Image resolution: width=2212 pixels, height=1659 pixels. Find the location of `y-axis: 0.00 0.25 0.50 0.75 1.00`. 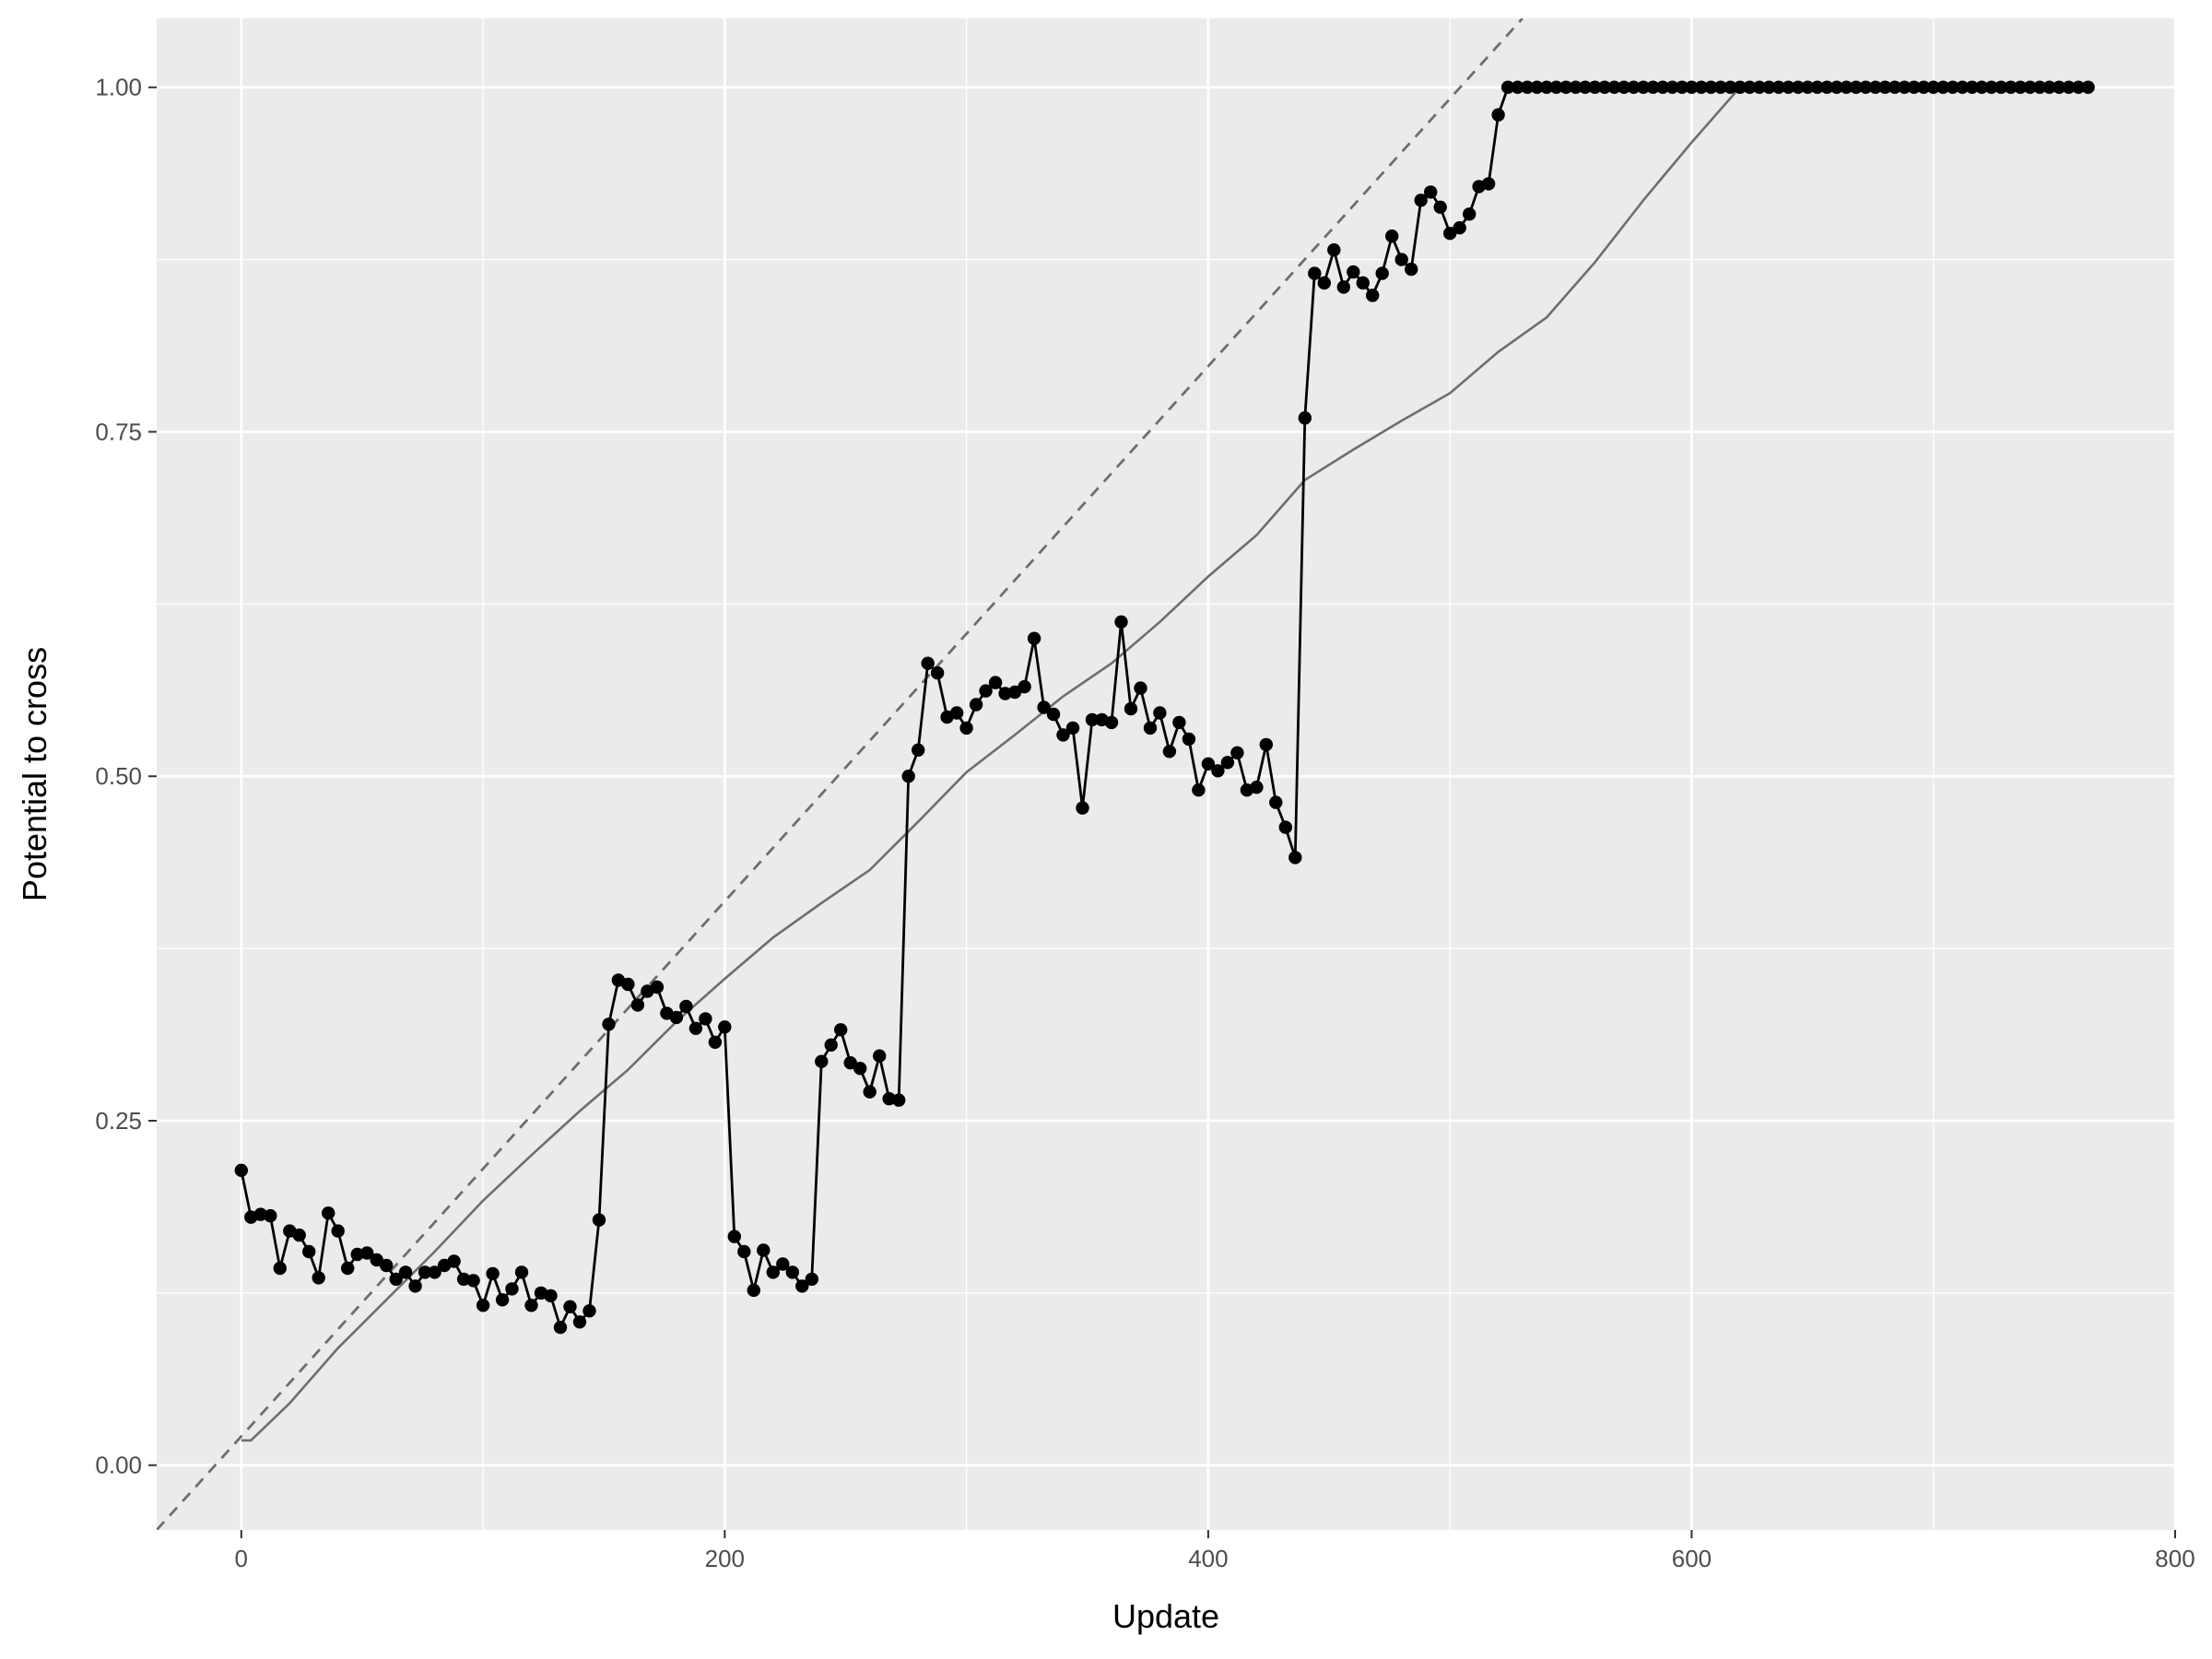

y-axis: 0.00 0.25 0.50 0.75 1.00 is located at coordinates (126, 776).